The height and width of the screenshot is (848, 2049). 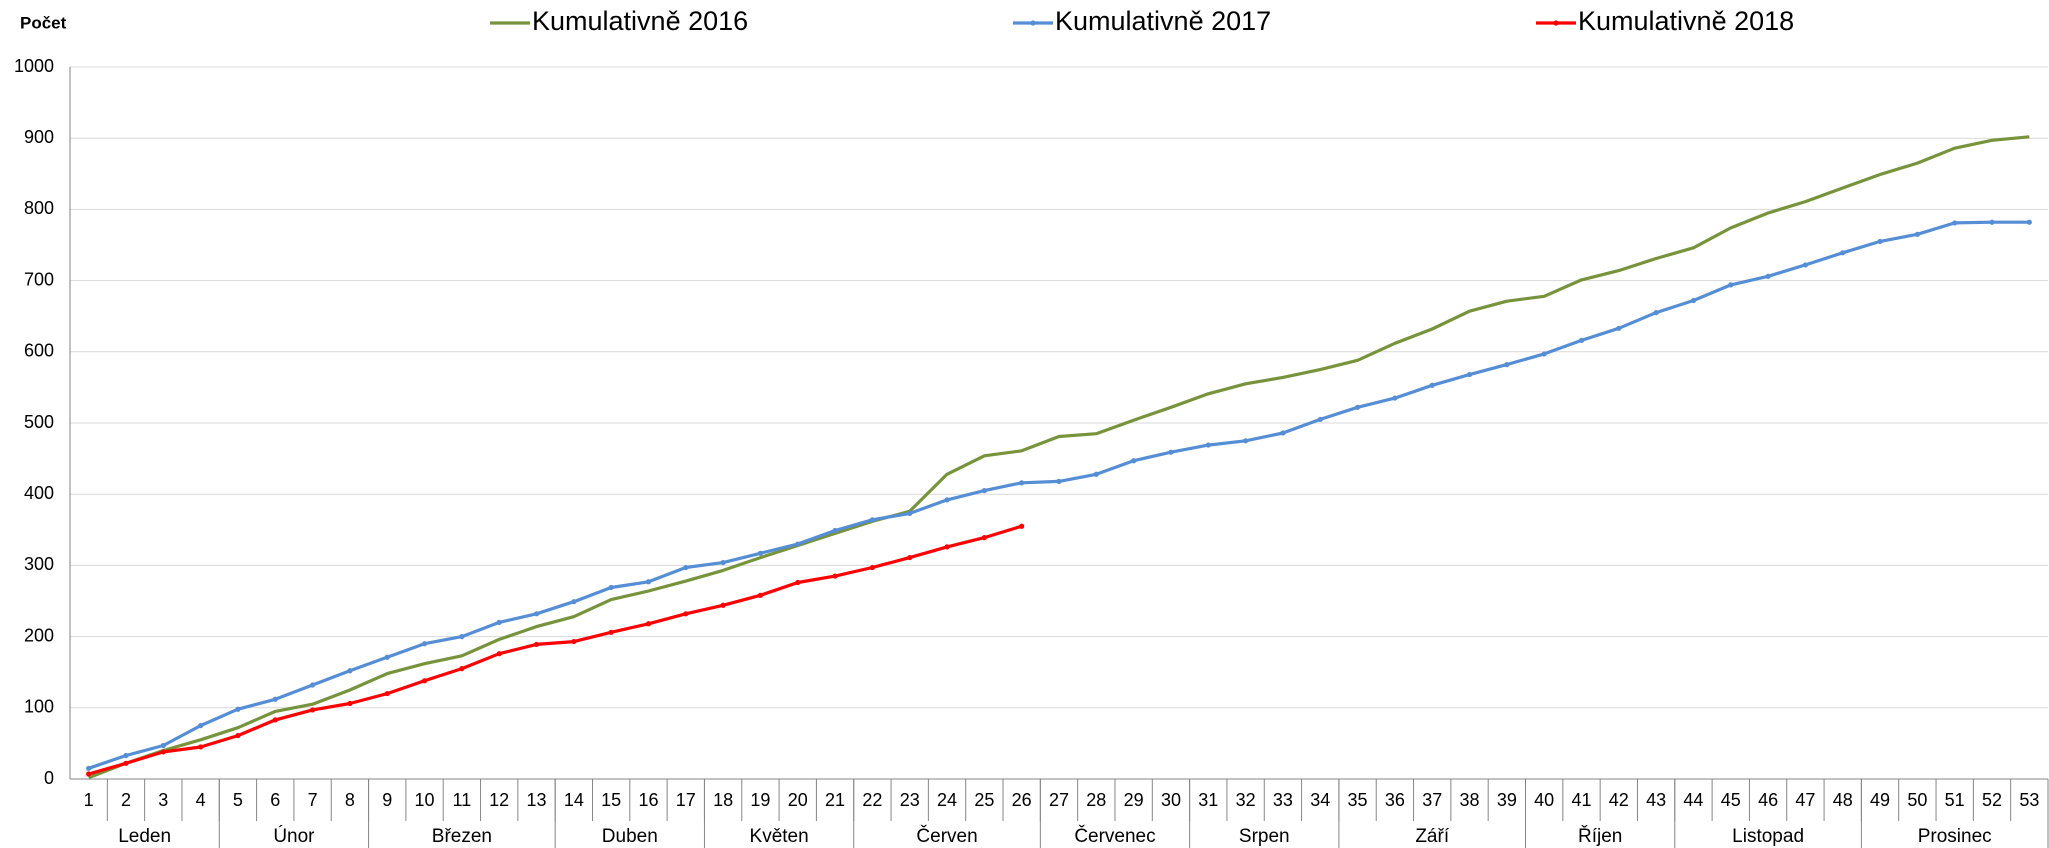 What do you see at coordinates (1686, 21) in the screenshot?
I see `legend-label: Kumulativně 2018` at bounding box center [1686, 21].